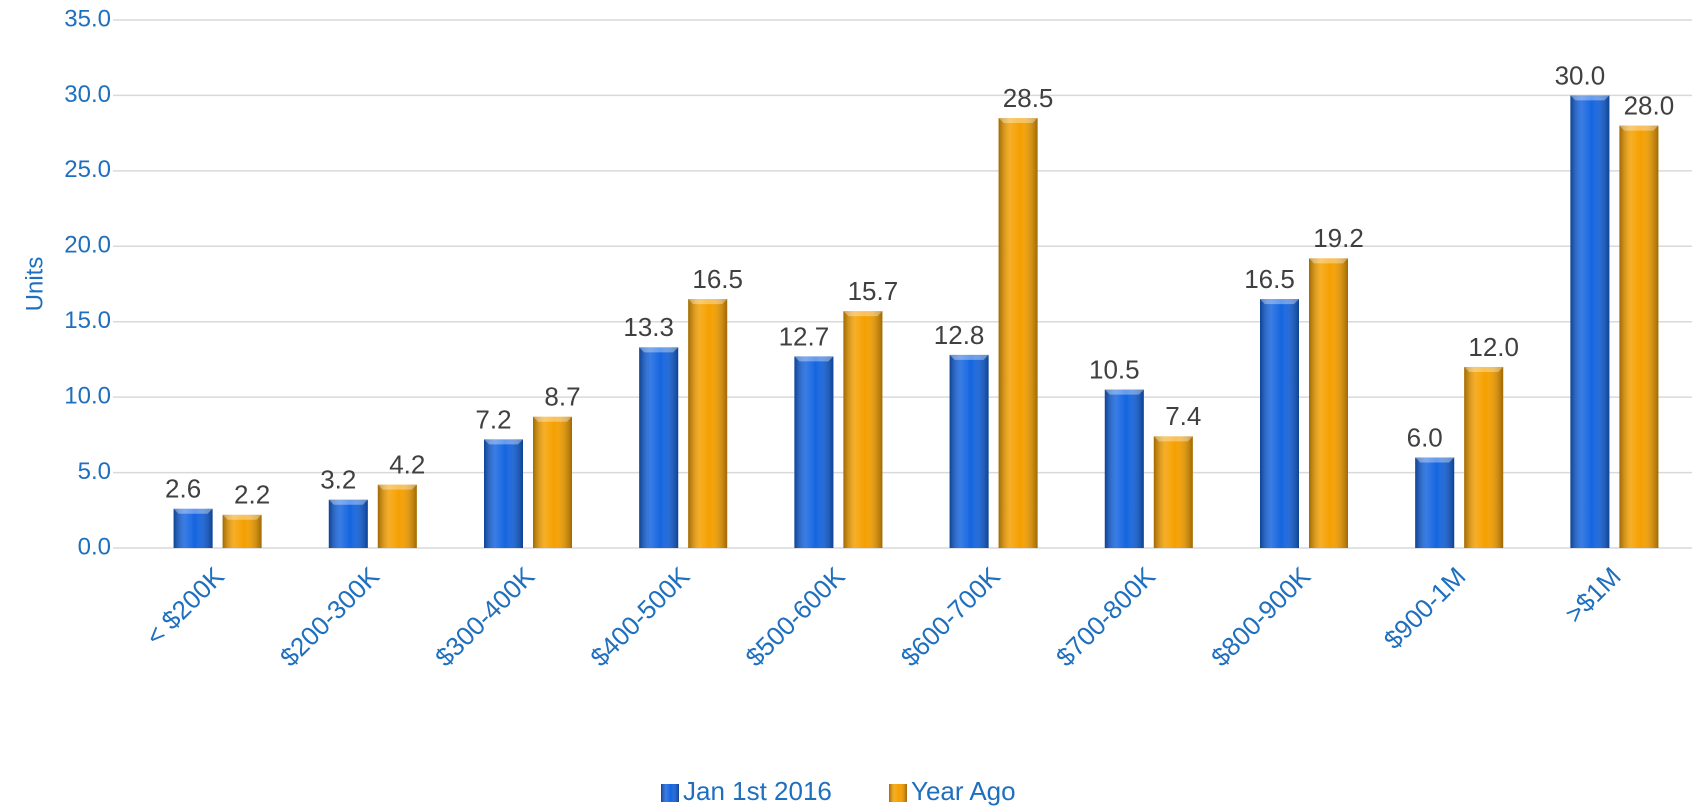 This screenshot has width=1692, height=812. I want to click on y-tick-label: 25.0, so click(87, 169).